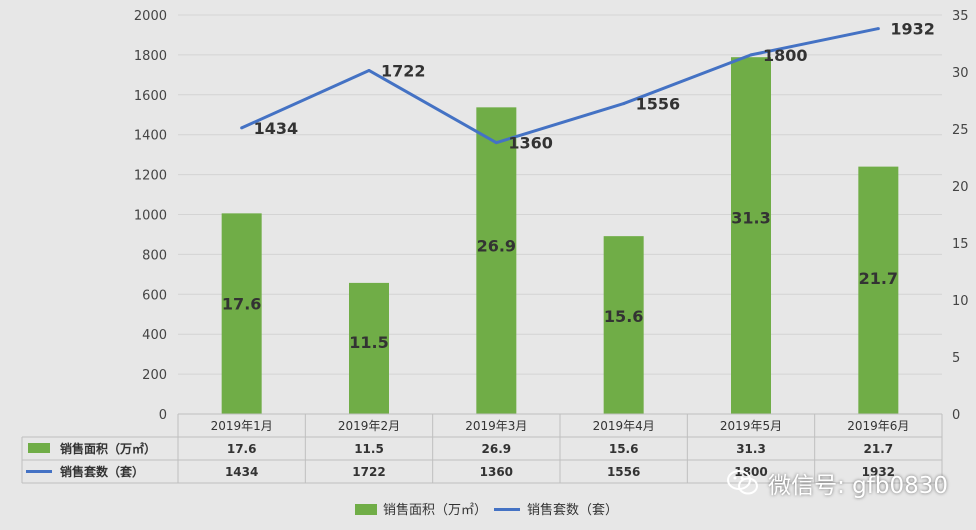  What do you see at coordinates (403, 70) in the screenshot?
I see `line-data-label: 1722` at bounding box center [403, 70].